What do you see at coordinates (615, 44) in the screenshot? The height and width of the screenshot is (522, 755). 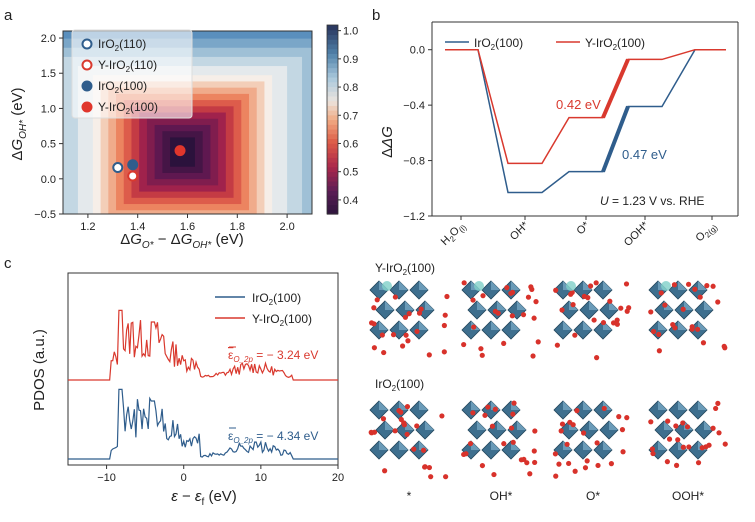 I see `energy-legend-y: Y-IrO2(100)` at bounding box center [615, 44].